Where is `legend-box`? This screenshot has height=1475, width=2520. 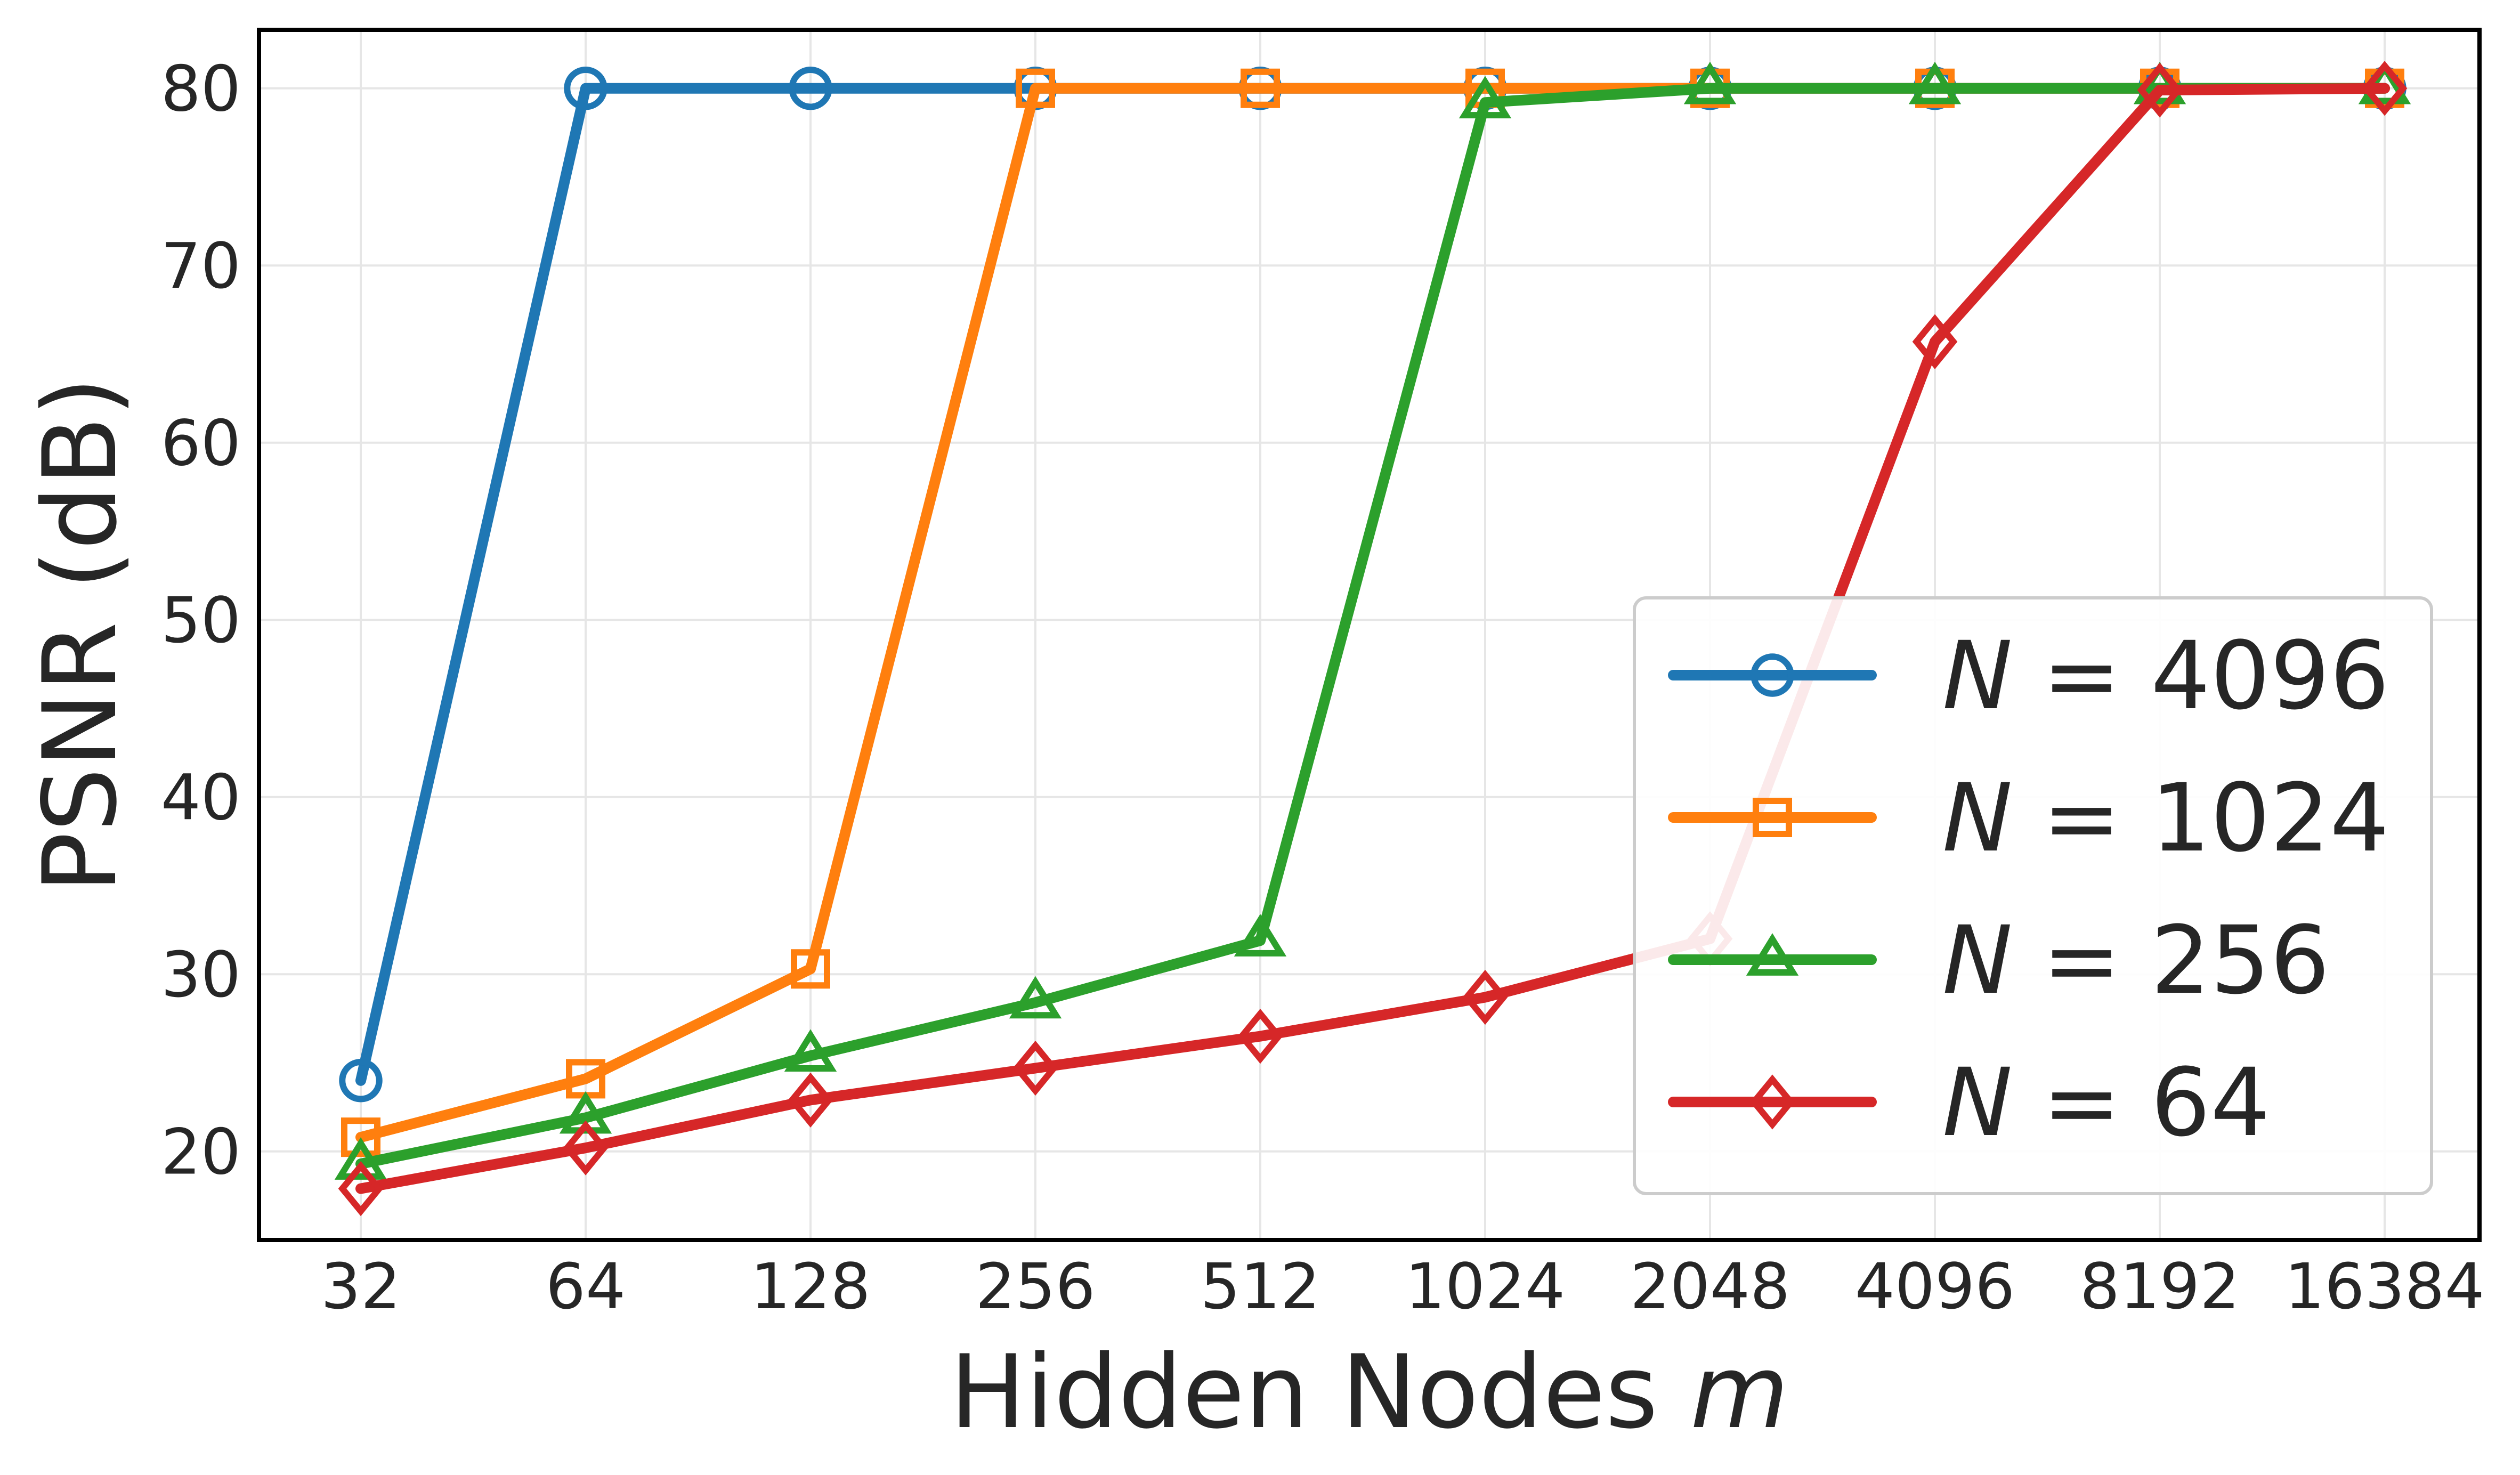
legend-box is located at coordinates (2033, 895).